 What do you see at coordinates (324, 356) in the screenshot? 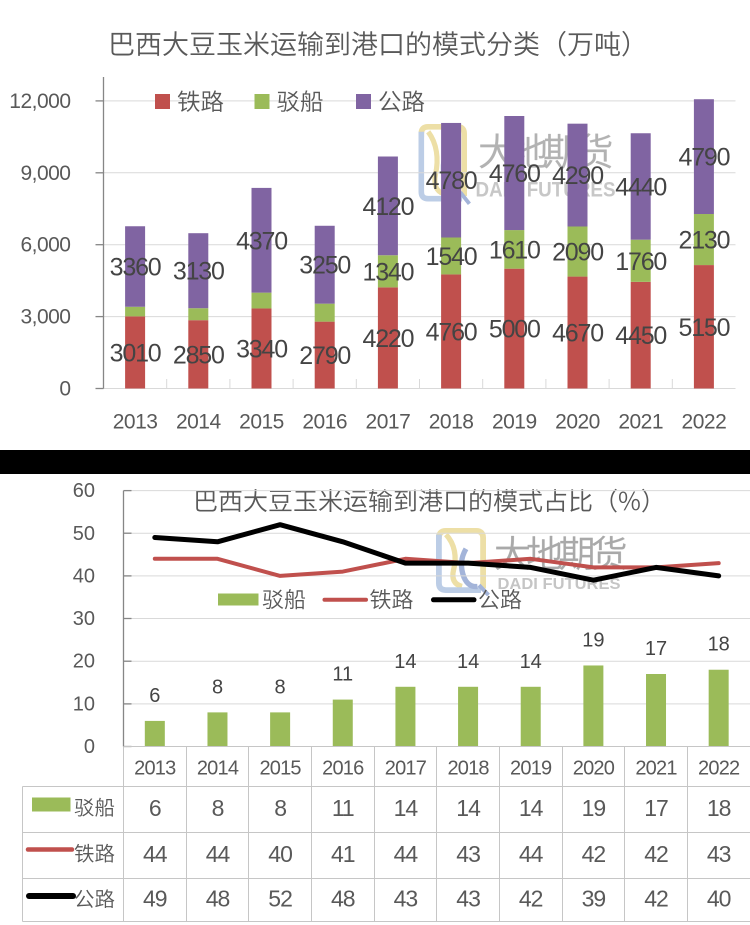
I see `svg-text: 2790` at bounding box center [324, 356].